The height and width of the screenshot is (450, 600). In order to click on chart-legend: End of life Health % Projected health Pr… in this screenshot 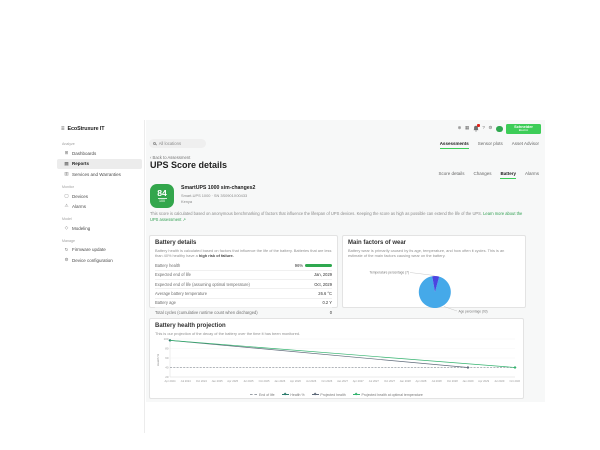, I will do `click(336, 395)`.